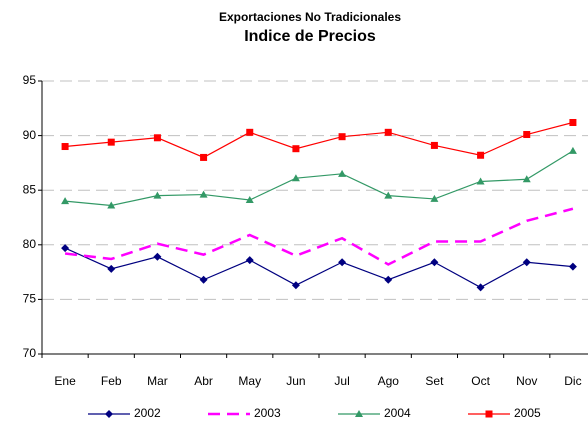  What do you see at coordinates (310, 36) in the screenshot?
I see `chart-subtitle: Indice de Precios` at bounding box center [310, 36].